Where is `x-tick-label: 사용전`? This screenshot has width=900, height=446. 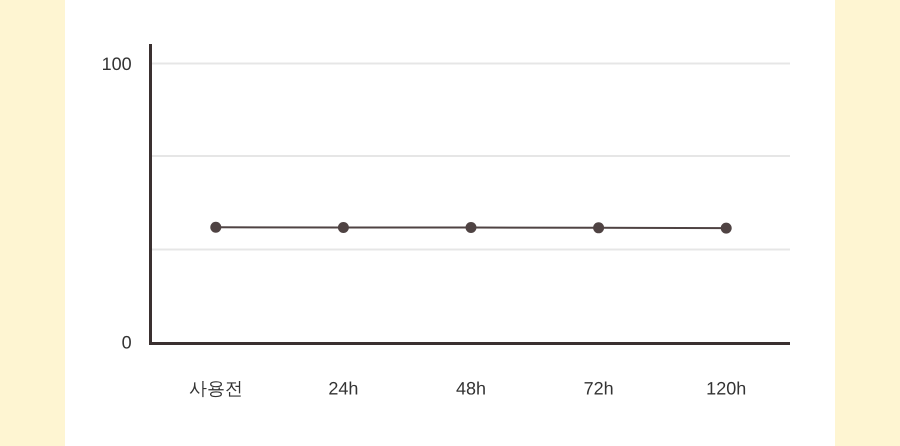
x-tick-label: 사용전 is located at coordinates (215, 388).